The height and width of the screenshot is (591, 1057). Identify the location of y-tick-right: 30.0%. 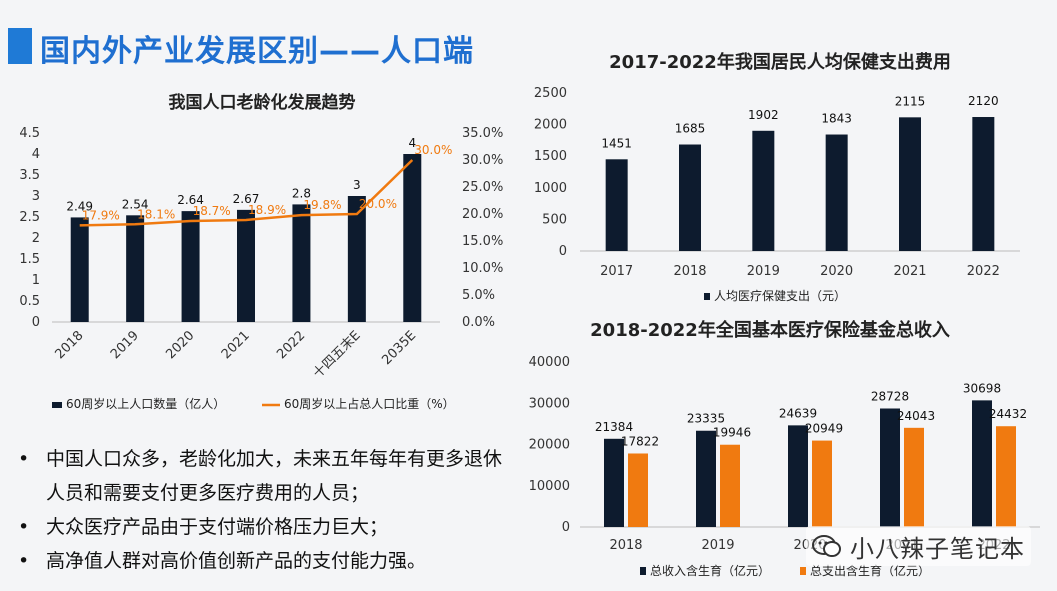
(482, 160).